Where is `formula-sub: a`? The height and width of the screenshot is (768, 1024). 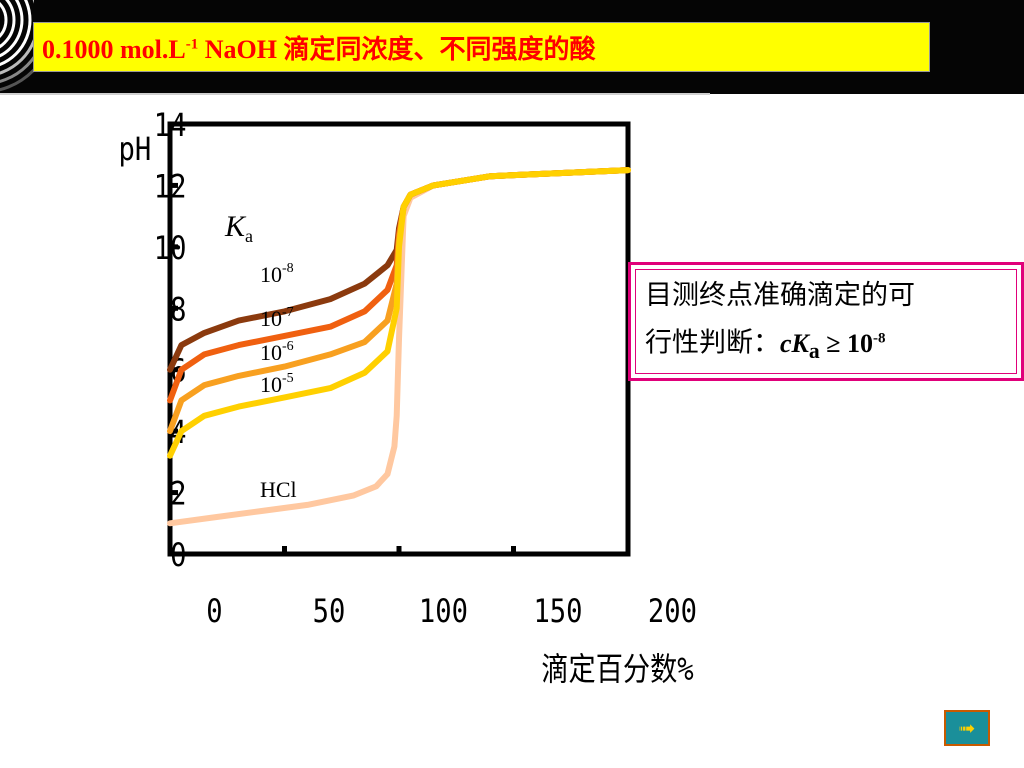
formula-sub: a is located at coordinates (814, 350).